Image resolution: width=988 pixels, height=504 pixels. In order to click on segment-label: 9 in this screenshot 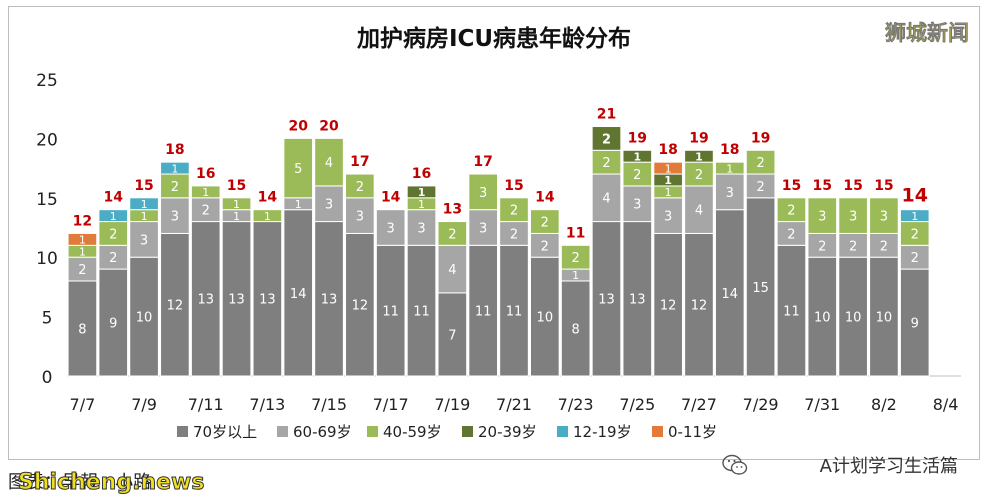, I will do `click(915, 323)`.